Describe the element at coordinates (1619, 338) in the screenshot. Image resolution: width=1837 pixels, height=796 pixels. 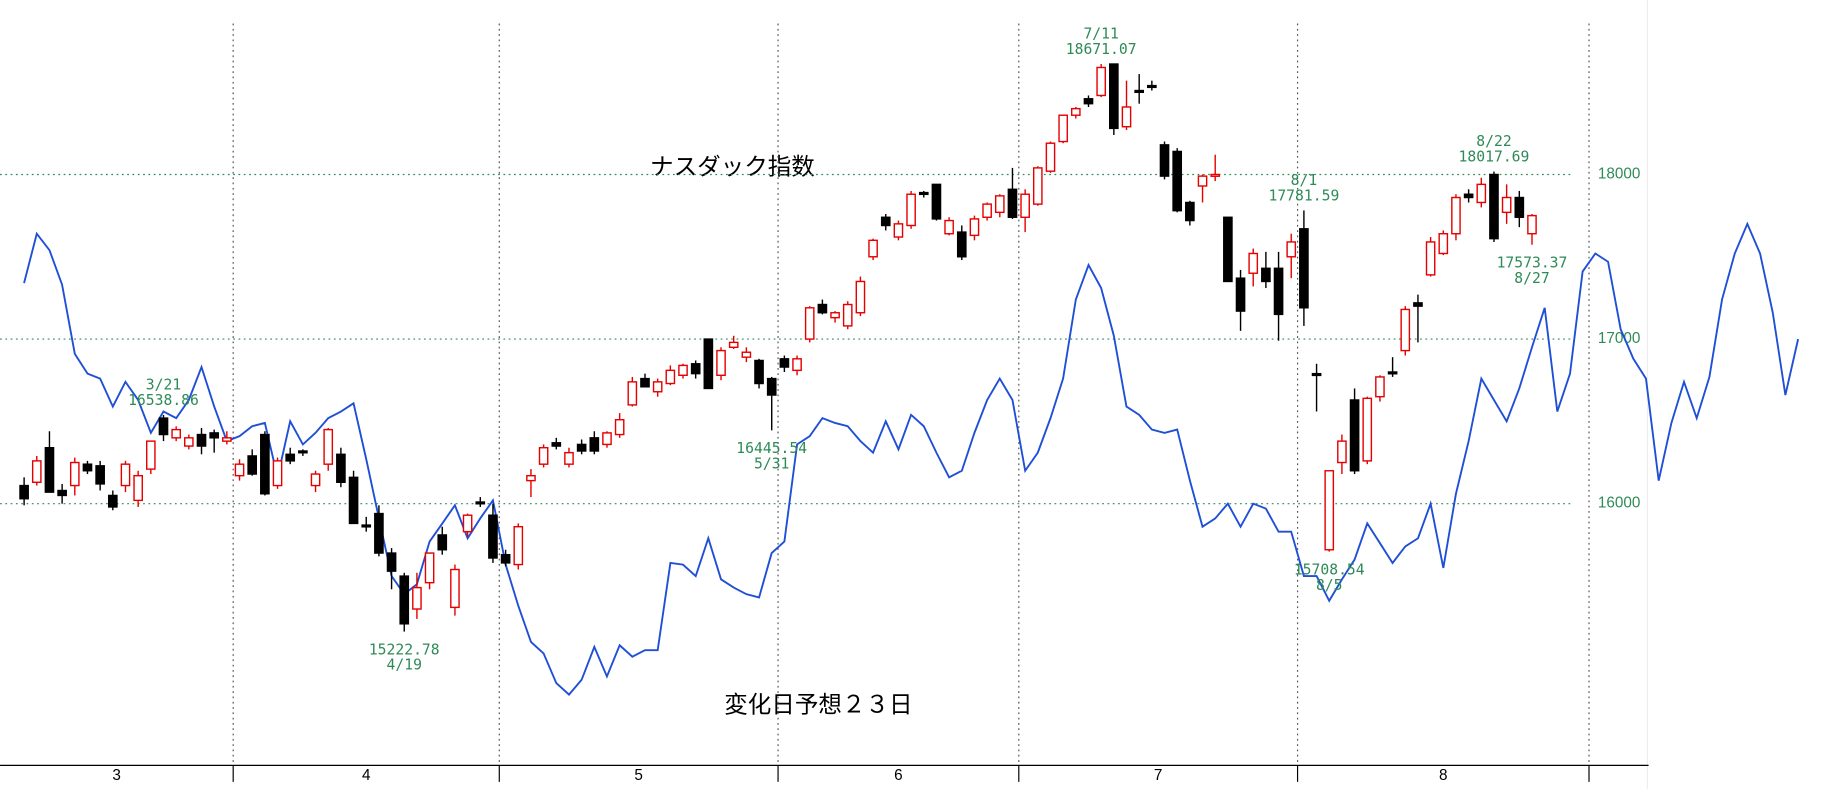
I see `y-tick-label: 17000` at that location.